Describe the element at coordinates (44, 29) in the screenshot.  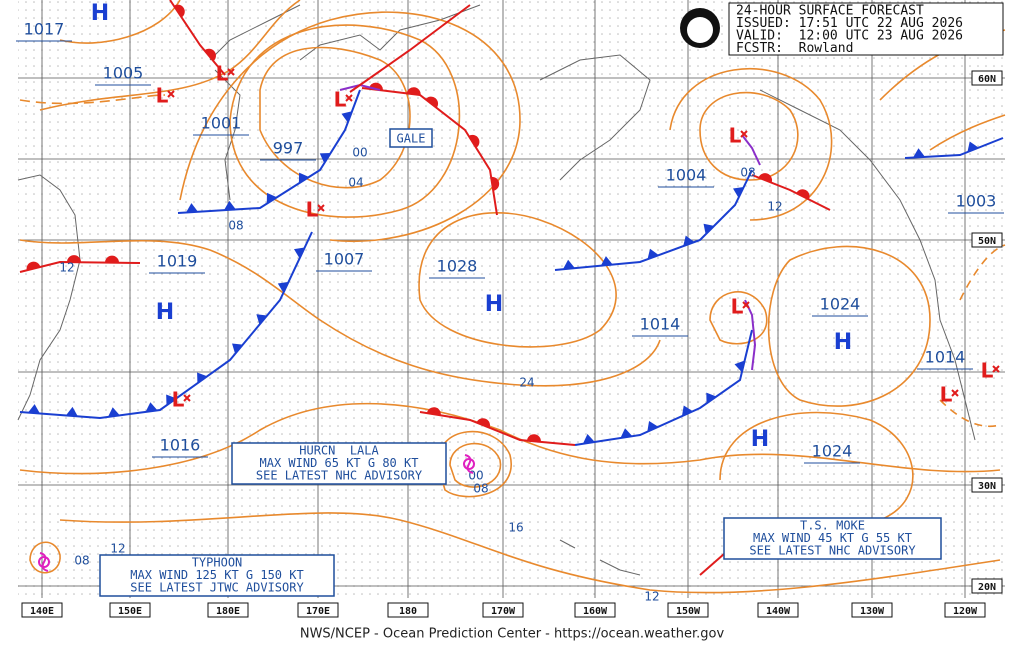
I see `pressure-label: 1017` at that location.